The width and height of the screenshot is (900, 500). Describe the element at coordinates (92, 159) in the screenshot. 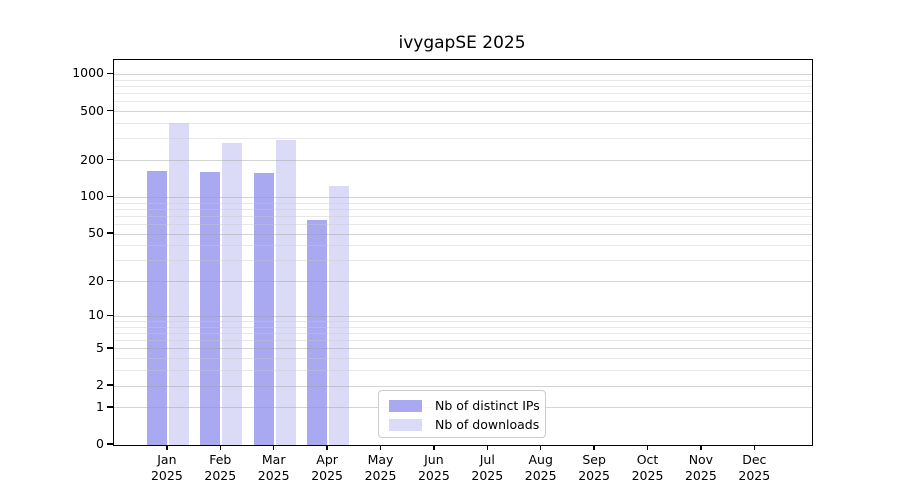

I see `y-axis-tick-label: 200` at that location.